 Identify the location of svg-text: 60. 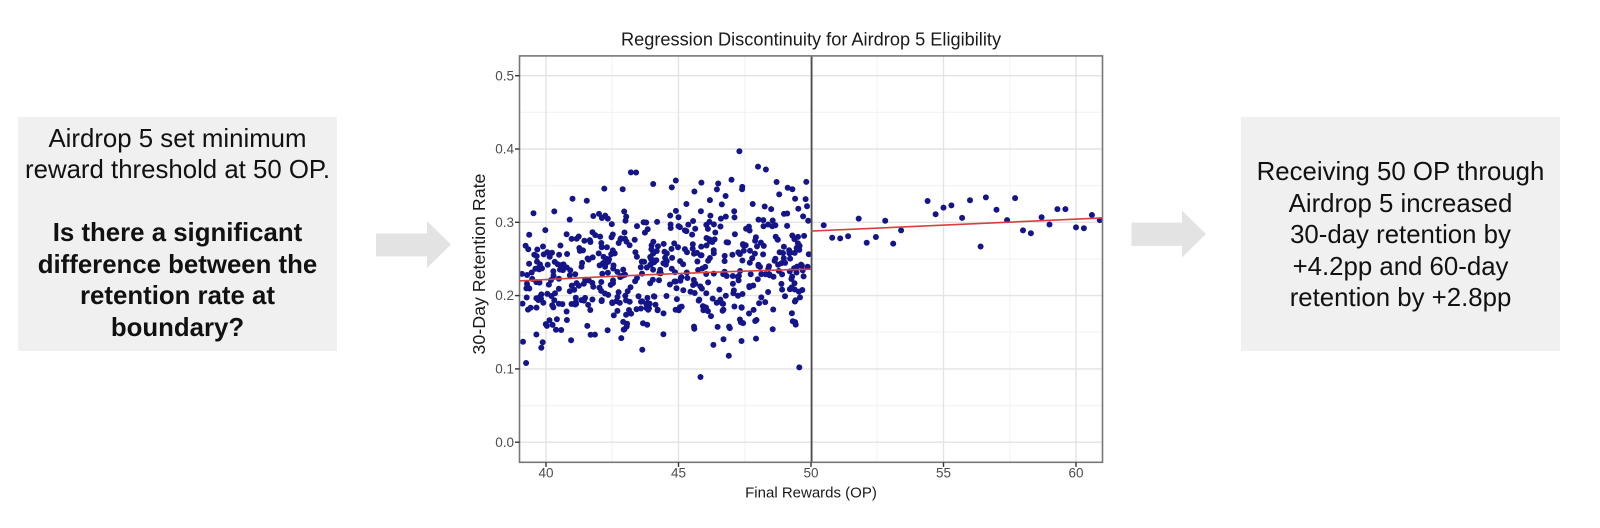
(1075, 473).